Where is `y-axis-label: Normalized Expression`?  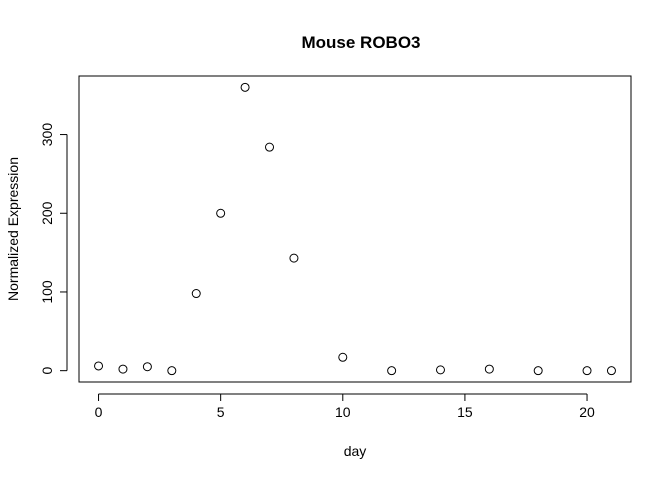 y-axis-label: Normalized Expression is located at coordinates (13, 229).